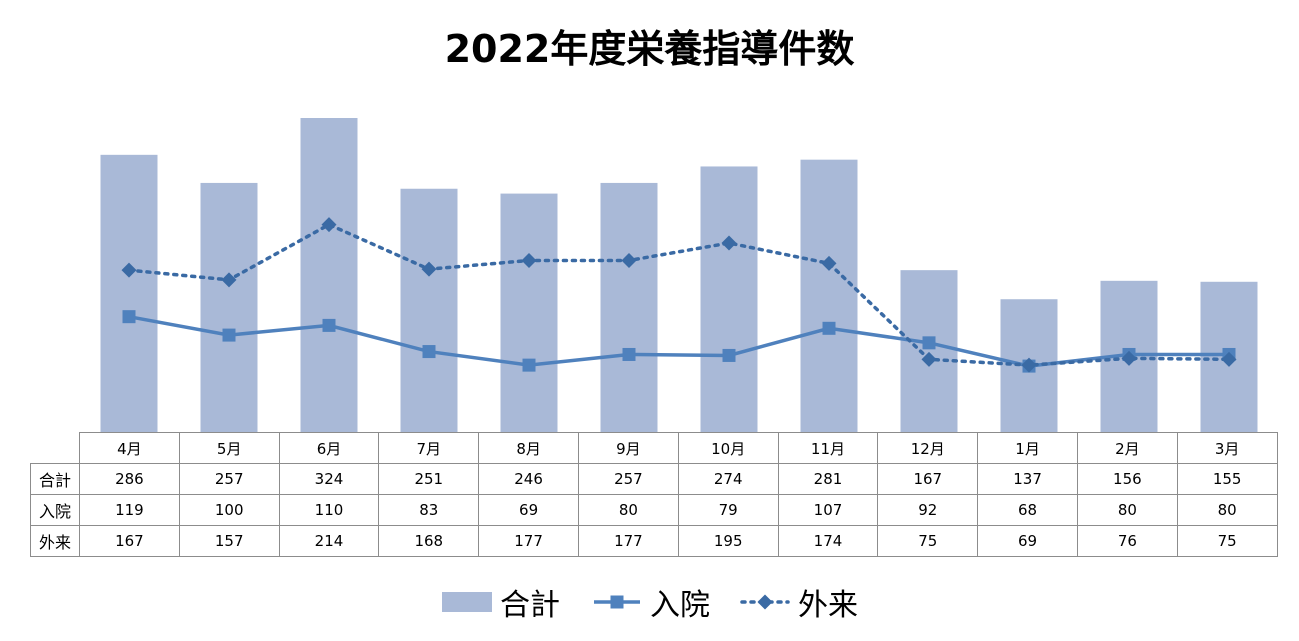  Describe the element at coordinates (329, 541) in the screenshot. I see `value-外来-6月: 214` at that location.